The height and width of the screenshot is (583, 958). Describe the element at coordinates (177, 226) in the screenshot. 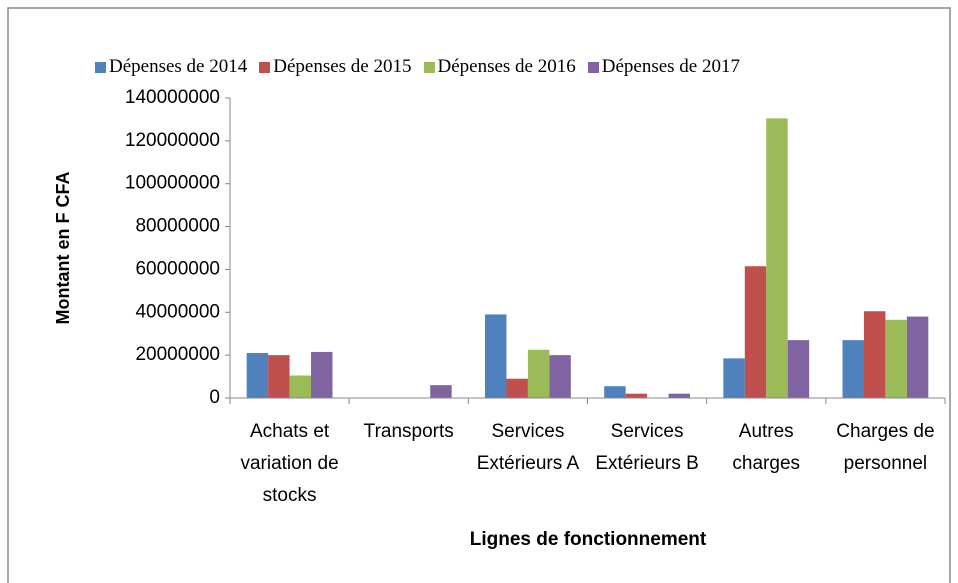

I see `y-tick-label: 80000000` at that location.